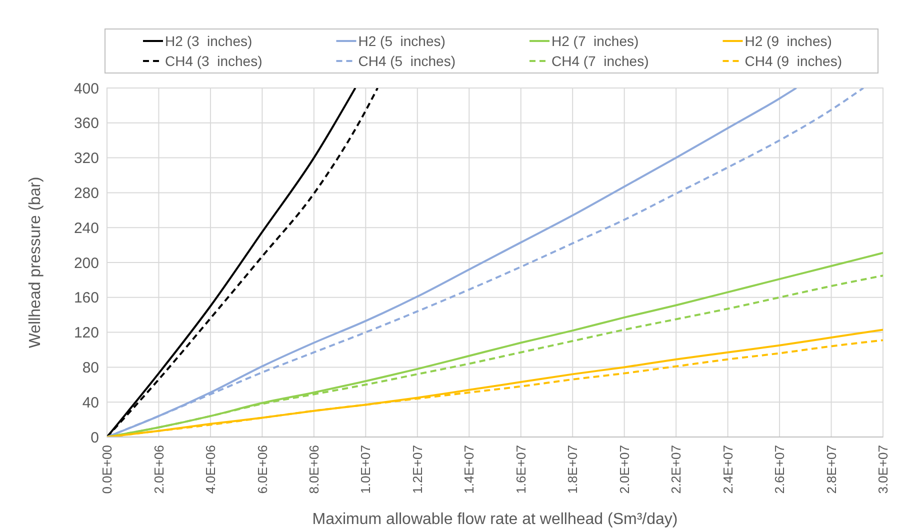 The height and width of the screenshot is (532, 907). Describe the element at coordinates (90, 367) in the screenshot. I see `y-tick-label: 80` at that location.